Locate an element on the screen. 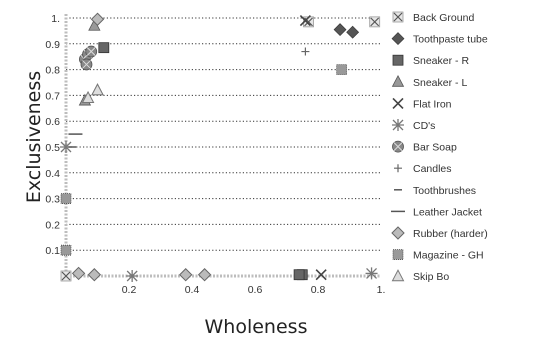  y-tick-label: 0.1 is located at coordinates (52, 251).